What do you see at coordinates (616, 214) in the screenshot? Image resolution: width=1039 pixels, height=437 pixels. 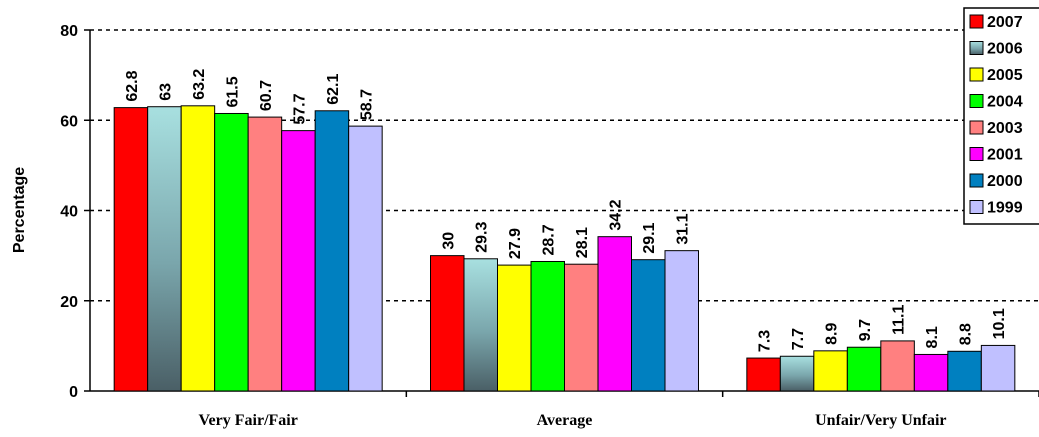 I see `data-label: 34.2` at bounding box center [616, 214].